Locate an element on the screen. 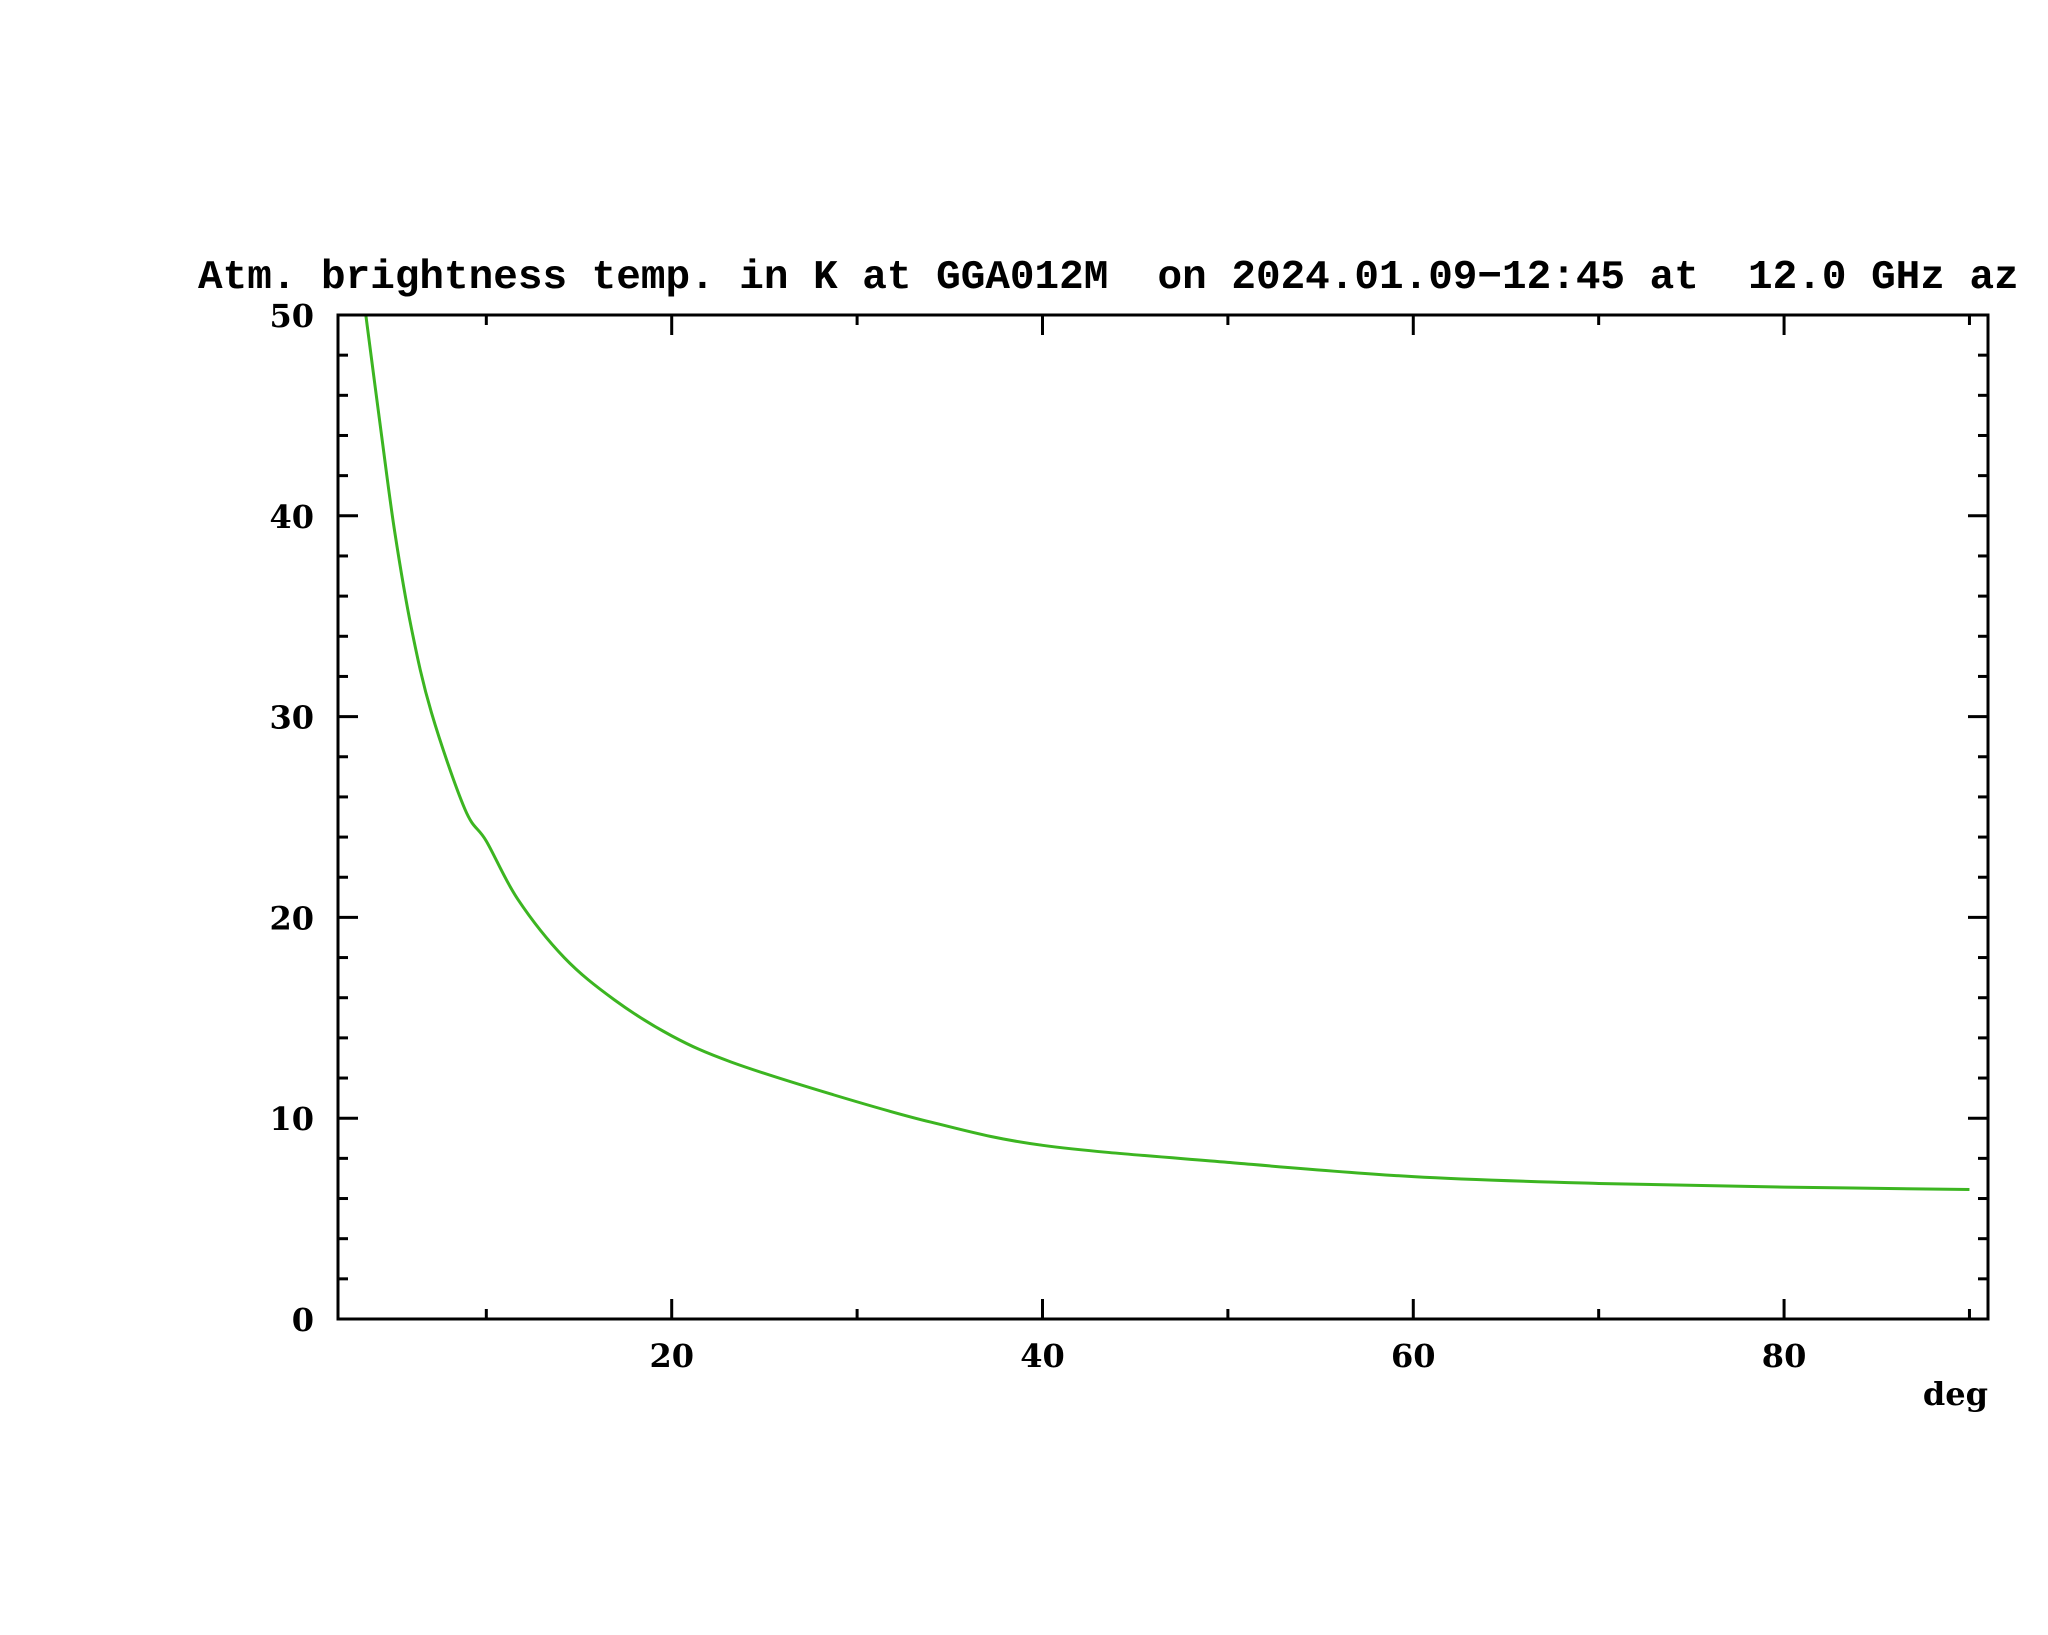 Image resolution: width=2048 pixels, height=1635 pixels. y-tick-label: 50 is located at coordinates (291, 316).